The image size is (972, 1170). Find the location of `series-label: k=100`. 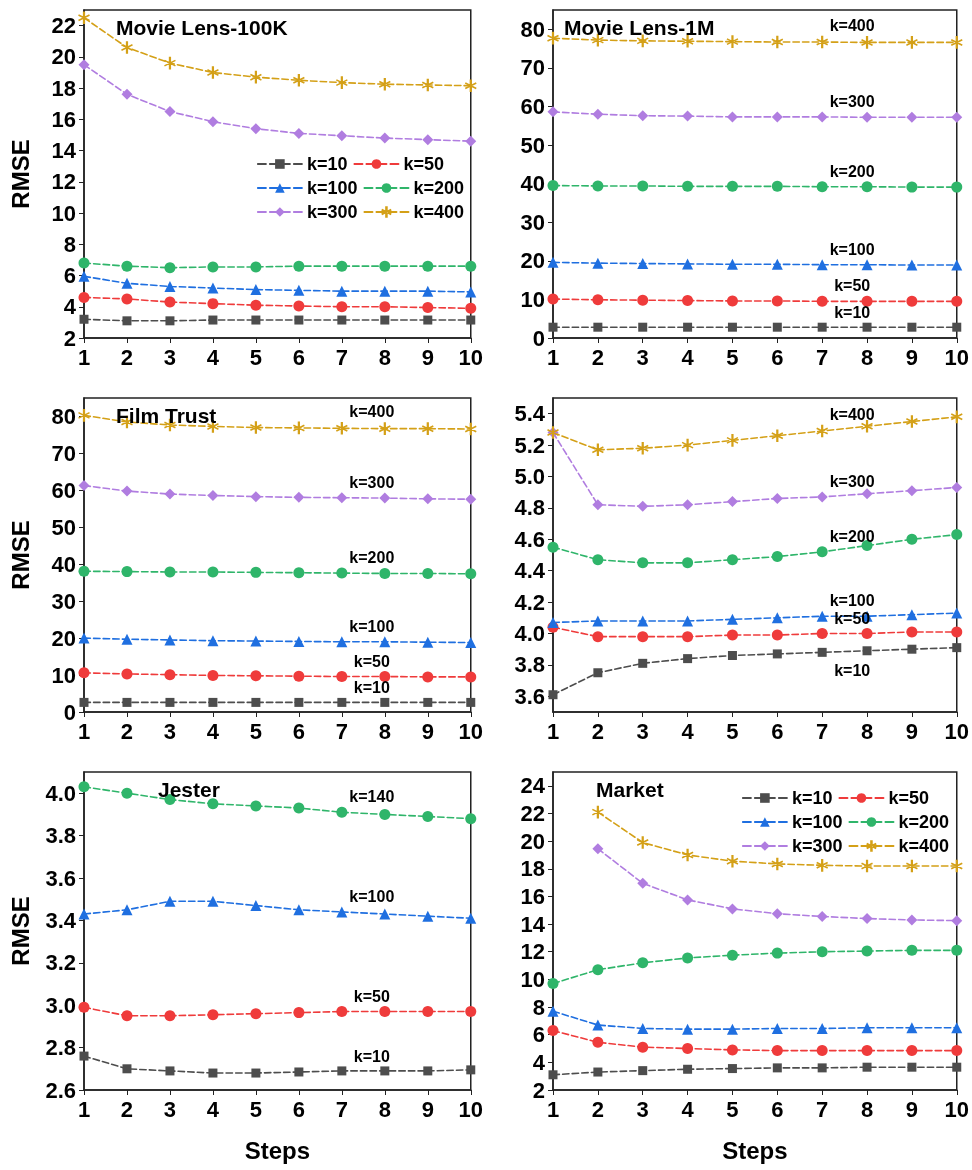

series-label: k=100 is located at coordinates (852, 249).